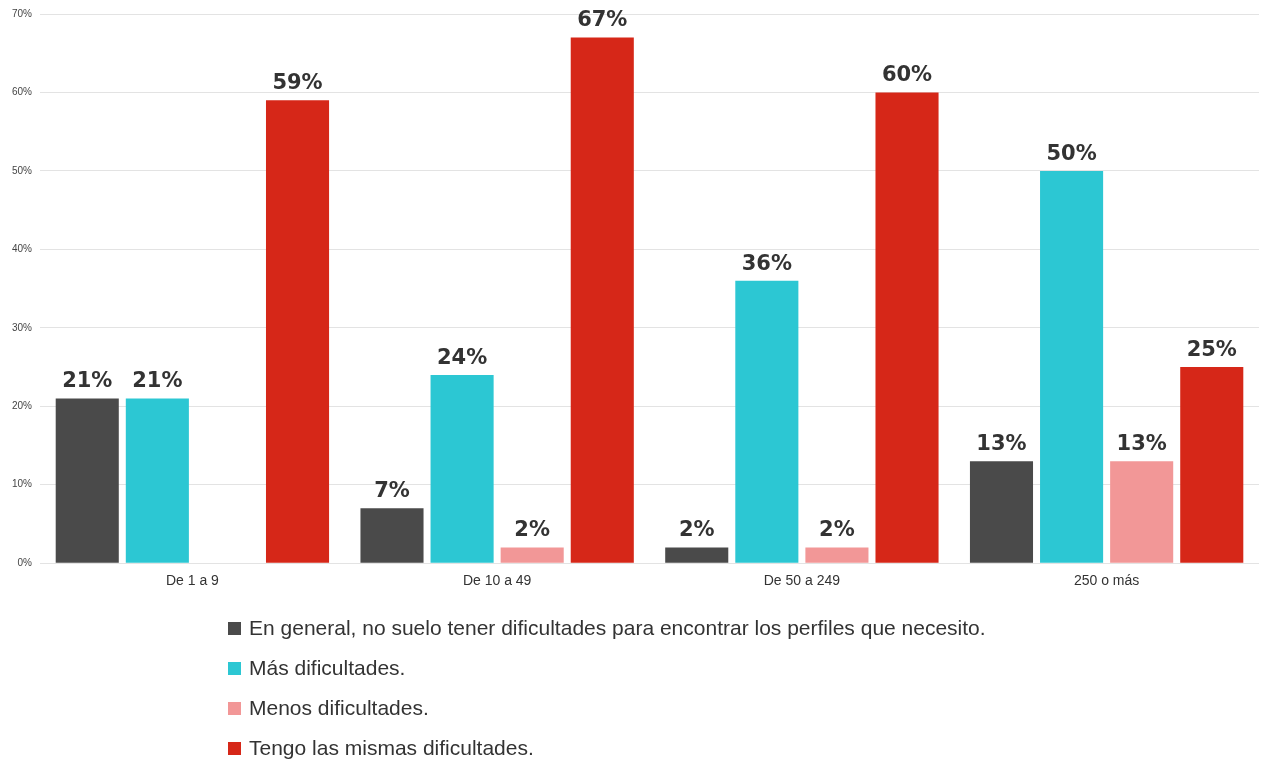  I want to click on y-tick-label: 70%, so click(22, 13).